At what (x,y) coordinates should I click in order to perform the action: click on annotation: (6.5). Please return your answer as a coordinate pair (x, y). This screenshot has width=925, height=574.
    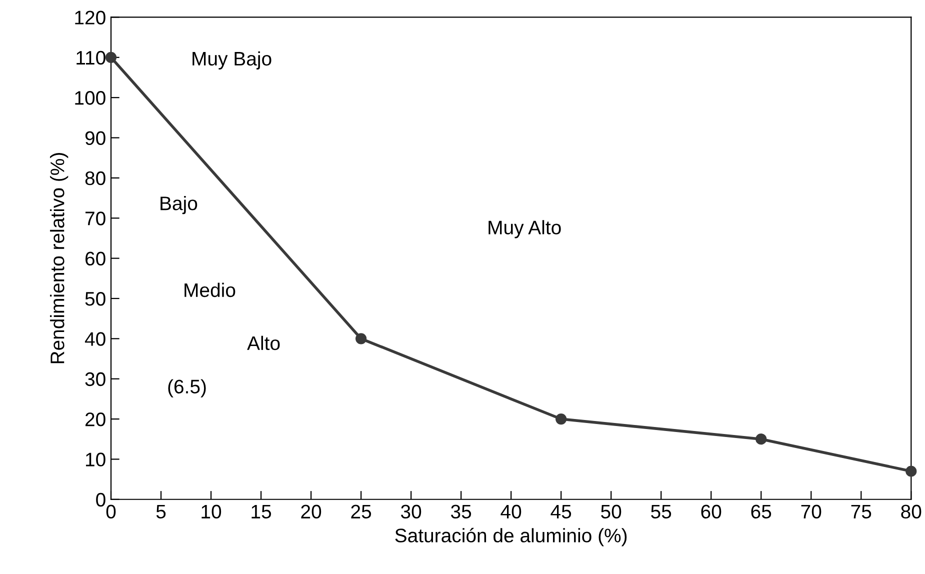
    Looking at the image, I should click on (187, 388).